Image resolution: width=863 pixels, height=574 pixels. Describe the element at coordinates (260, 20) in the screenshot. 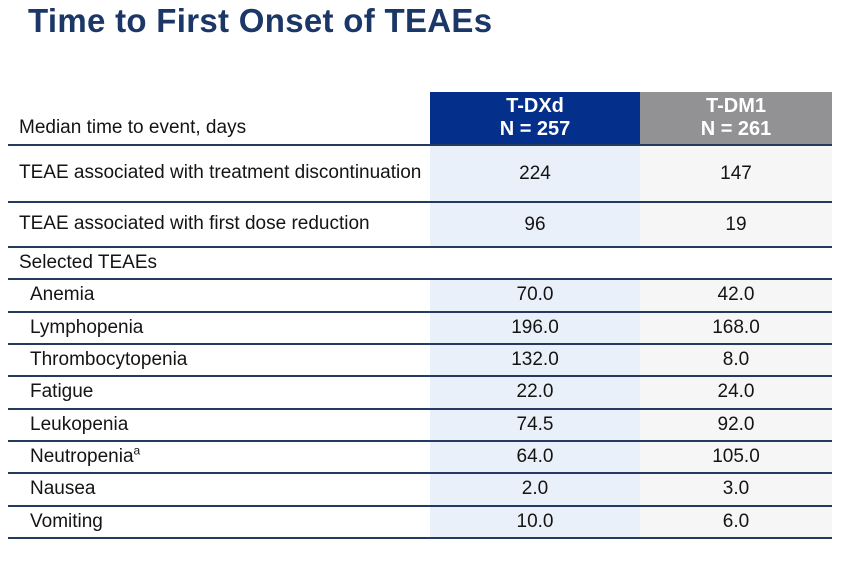

I see `page-title: Time to First Onset of TEAEs` at that location.